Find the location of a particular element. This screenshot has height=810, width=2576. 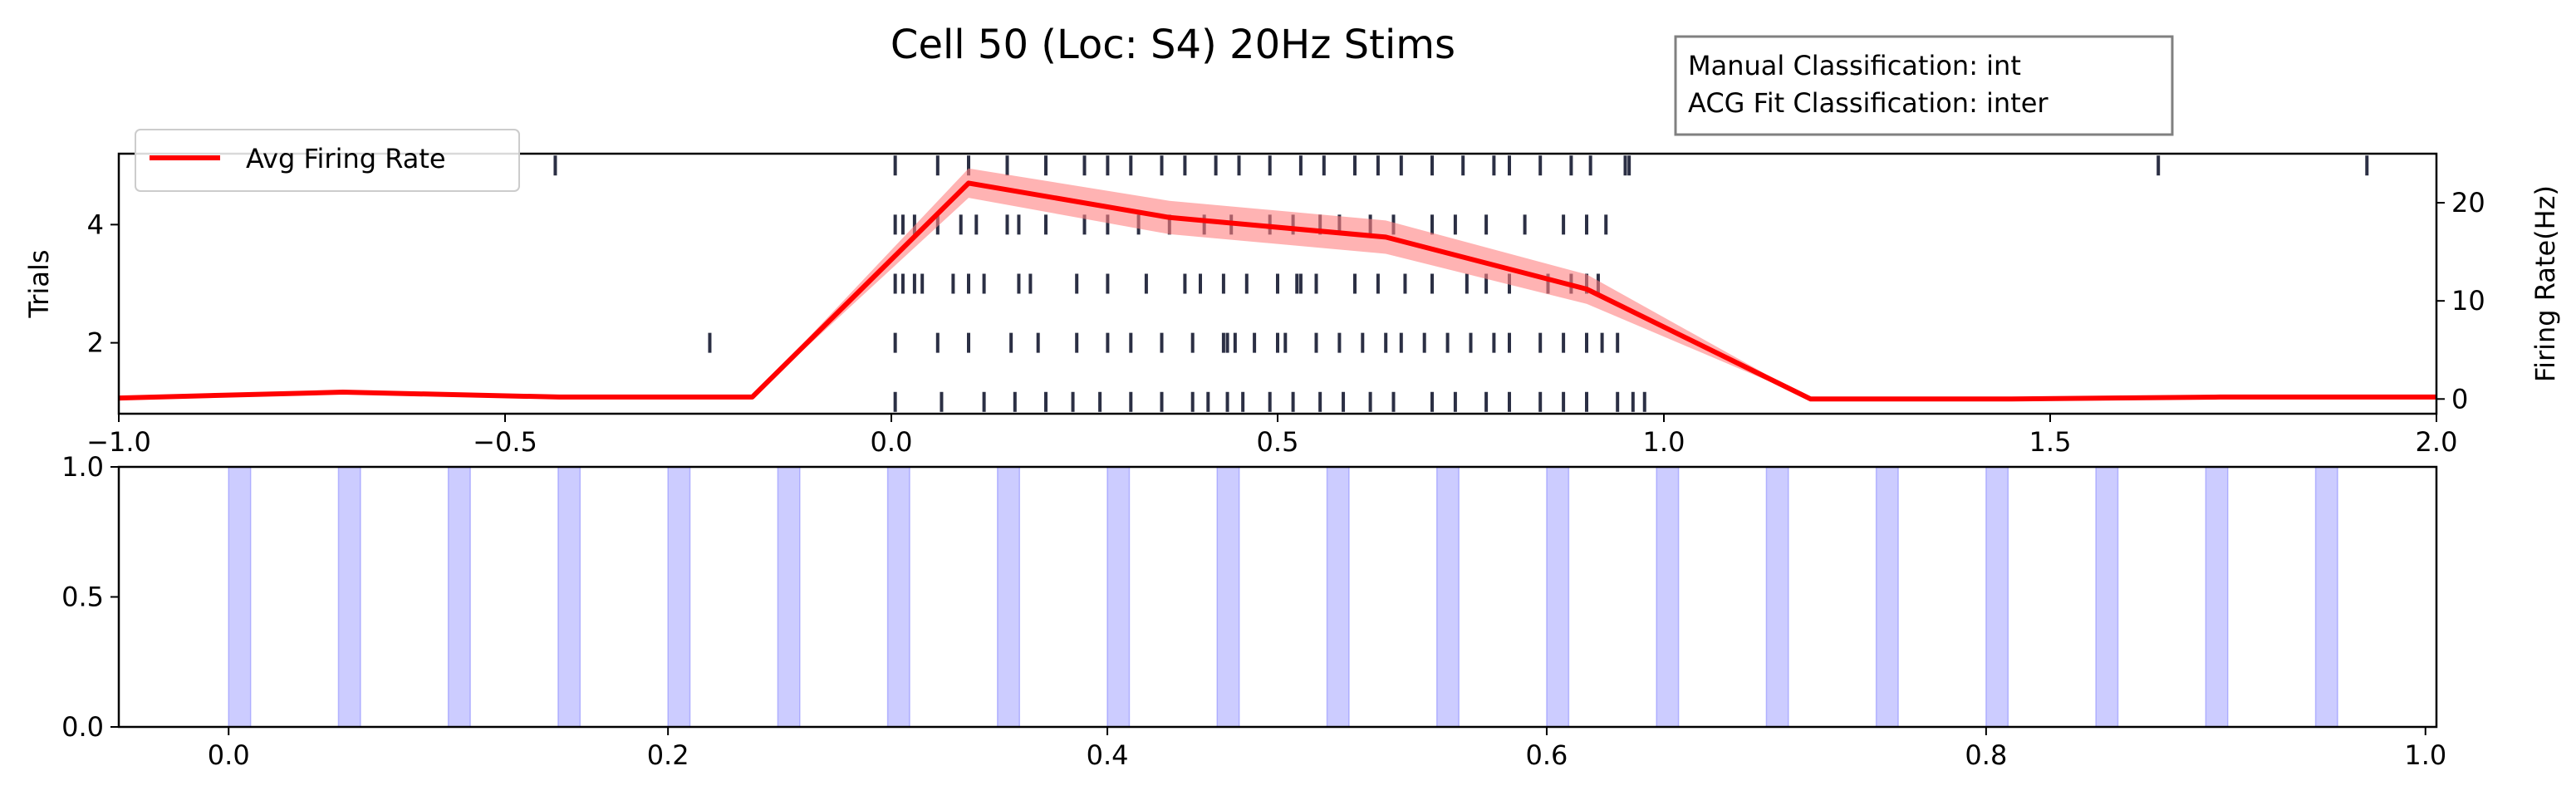

chart-title: Cell 50 (Loc: S4) 20Hz Stims is located at coordinates (1173, 45).